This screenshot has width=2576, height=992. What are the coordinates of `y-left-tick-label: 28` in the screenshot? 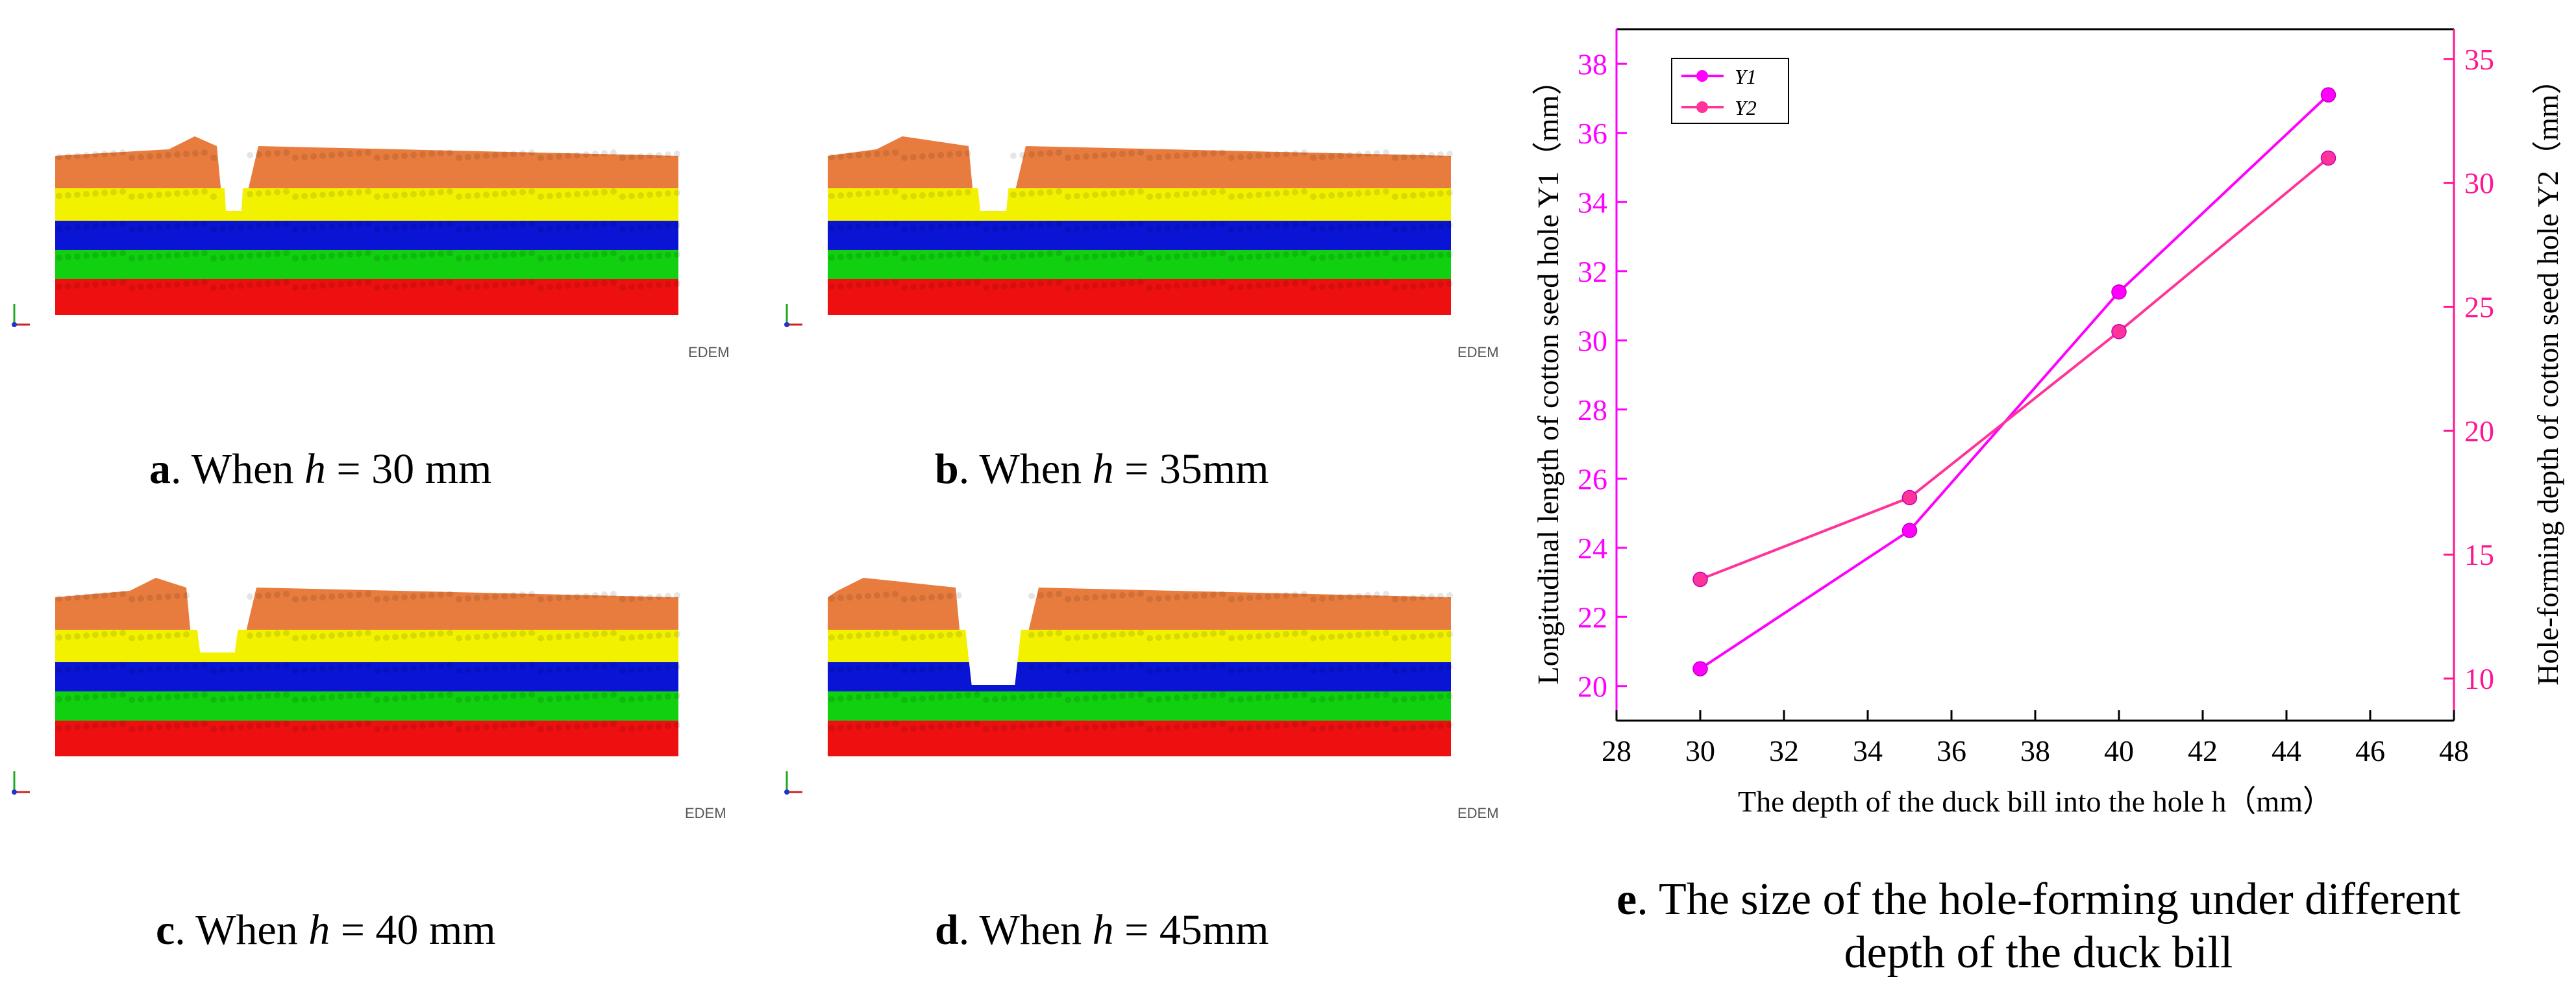 It's located at (1592, 410).